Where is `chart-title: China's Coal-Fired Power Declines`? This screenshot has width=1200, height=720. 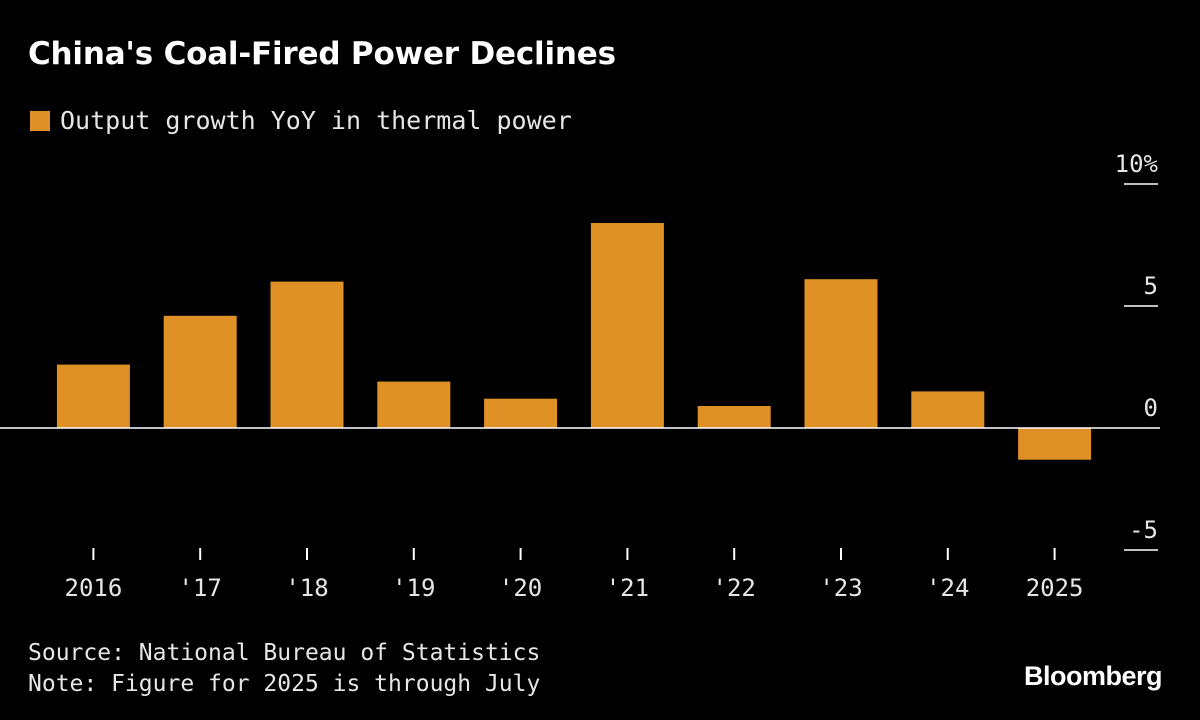 chart-title: China's Coal-Fired Power Declines is located at coordinates (322, 54).